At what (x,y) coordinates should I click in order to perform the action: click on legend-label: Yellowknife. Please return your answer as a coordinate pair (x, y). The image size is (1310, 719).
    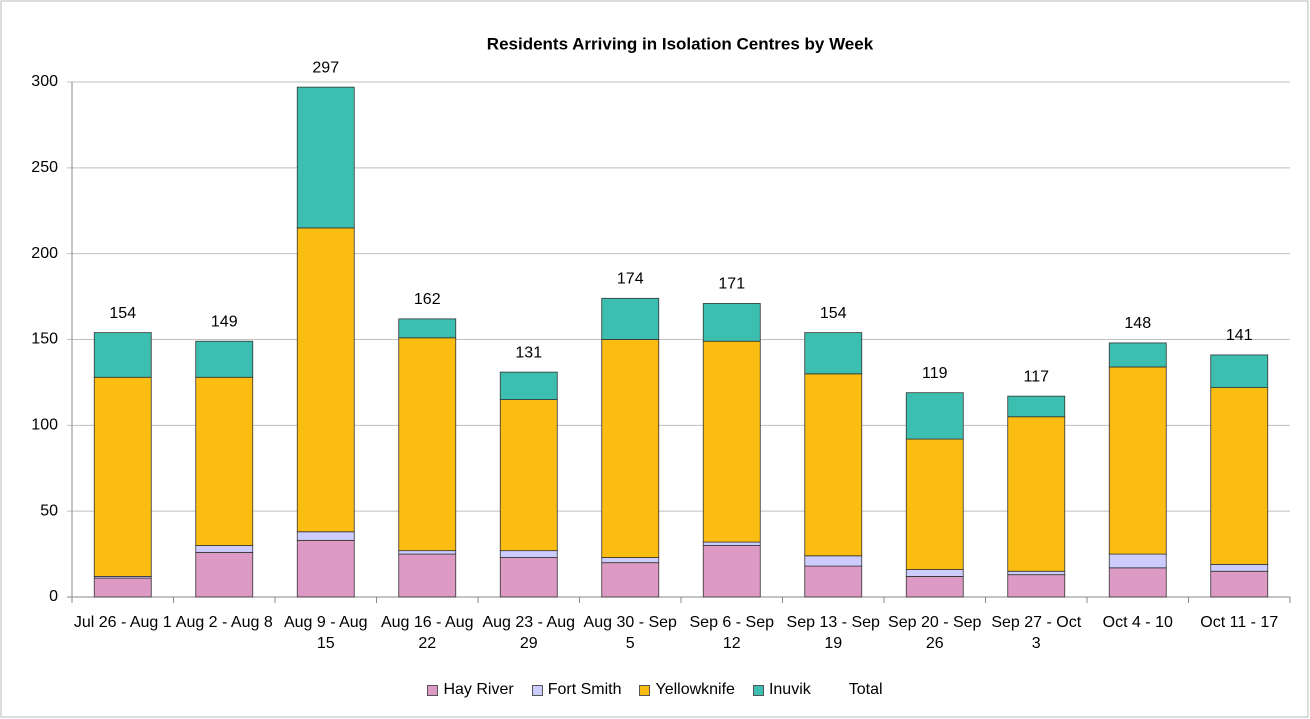
    Looking at the image, I should click on (695, 689).